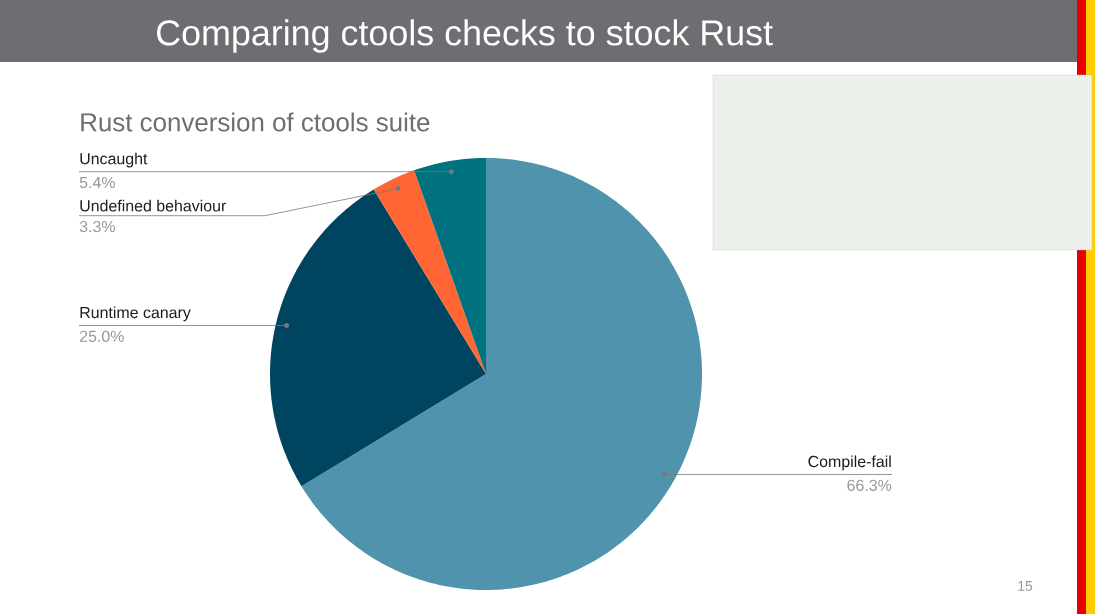 Image resolution: width=1095 pixels, height=614 pixels. I want to click on text: 15, so click(1025, 586).